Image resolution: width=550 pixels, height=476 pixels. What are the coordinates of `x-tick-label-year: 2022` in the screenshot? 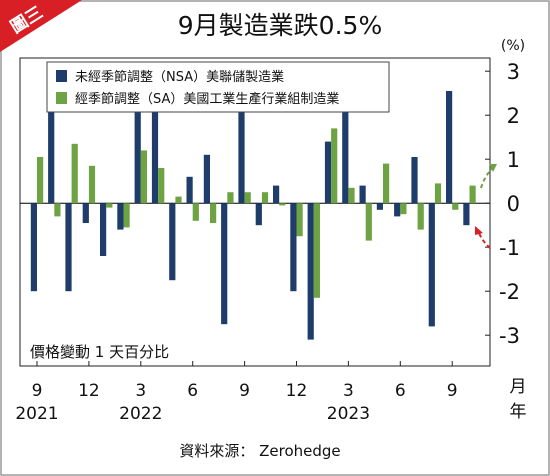 It's located at (140, 414).